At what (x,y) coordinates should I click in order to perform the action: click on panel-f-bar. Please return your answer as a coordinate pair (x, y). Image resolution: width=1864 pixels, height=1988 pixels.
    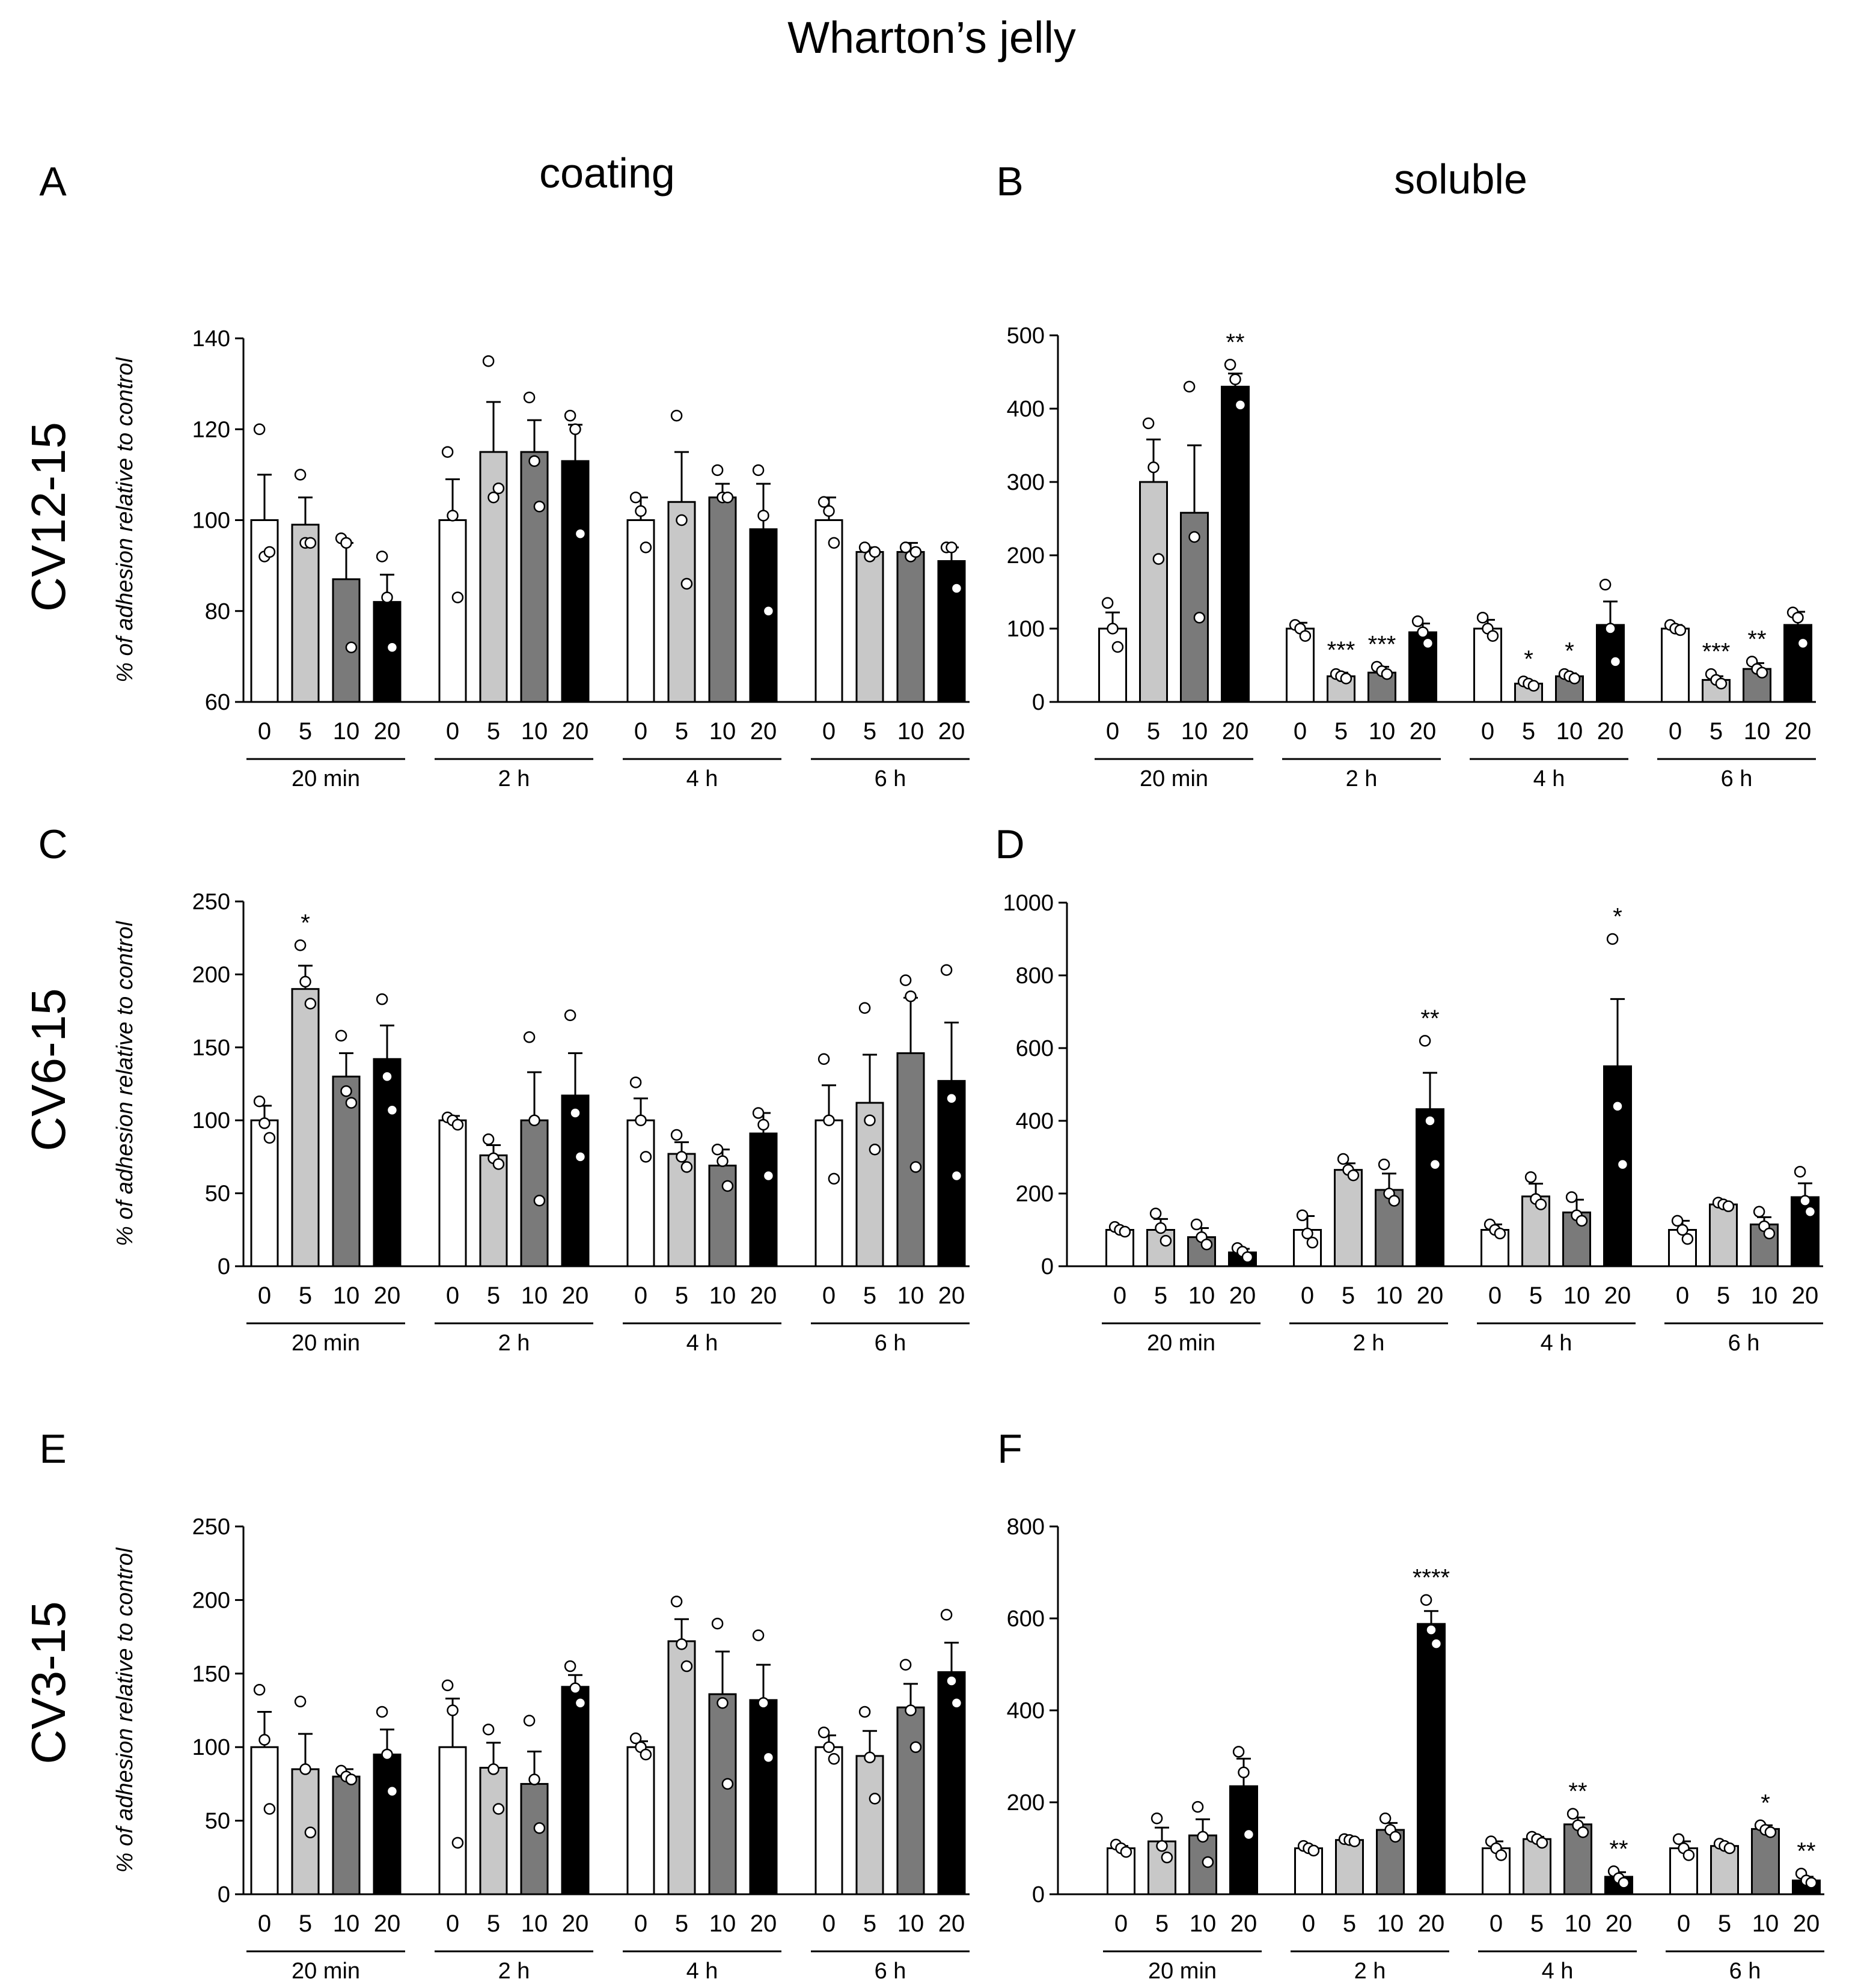
    Looking at the image, I should click on (1243, 1840).